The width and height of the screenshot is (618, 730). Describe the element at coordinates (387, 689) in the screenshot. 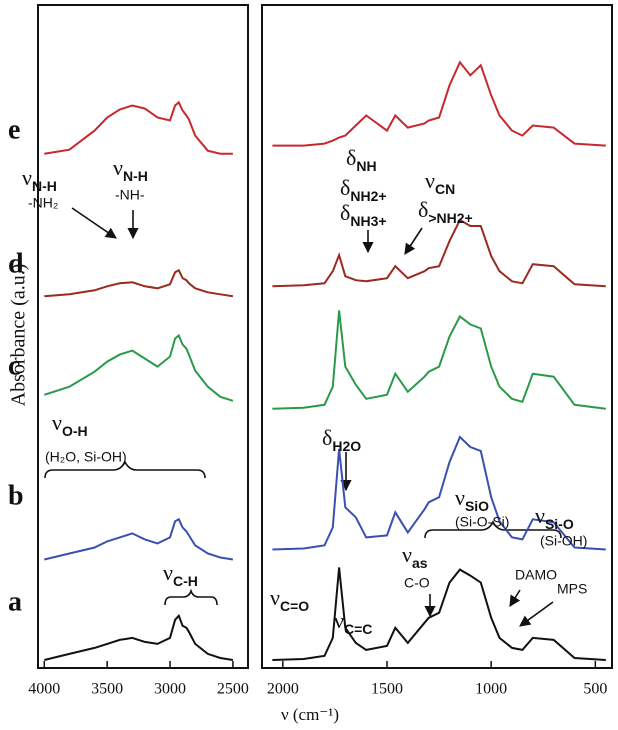

I see `x-tick-label: 1500` at that location.